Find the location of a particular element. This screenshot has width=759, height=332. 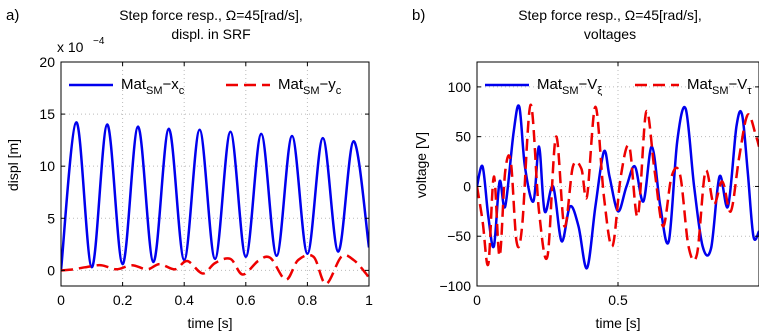

y-tick-label: 5 is located at coordinates (51, 218).